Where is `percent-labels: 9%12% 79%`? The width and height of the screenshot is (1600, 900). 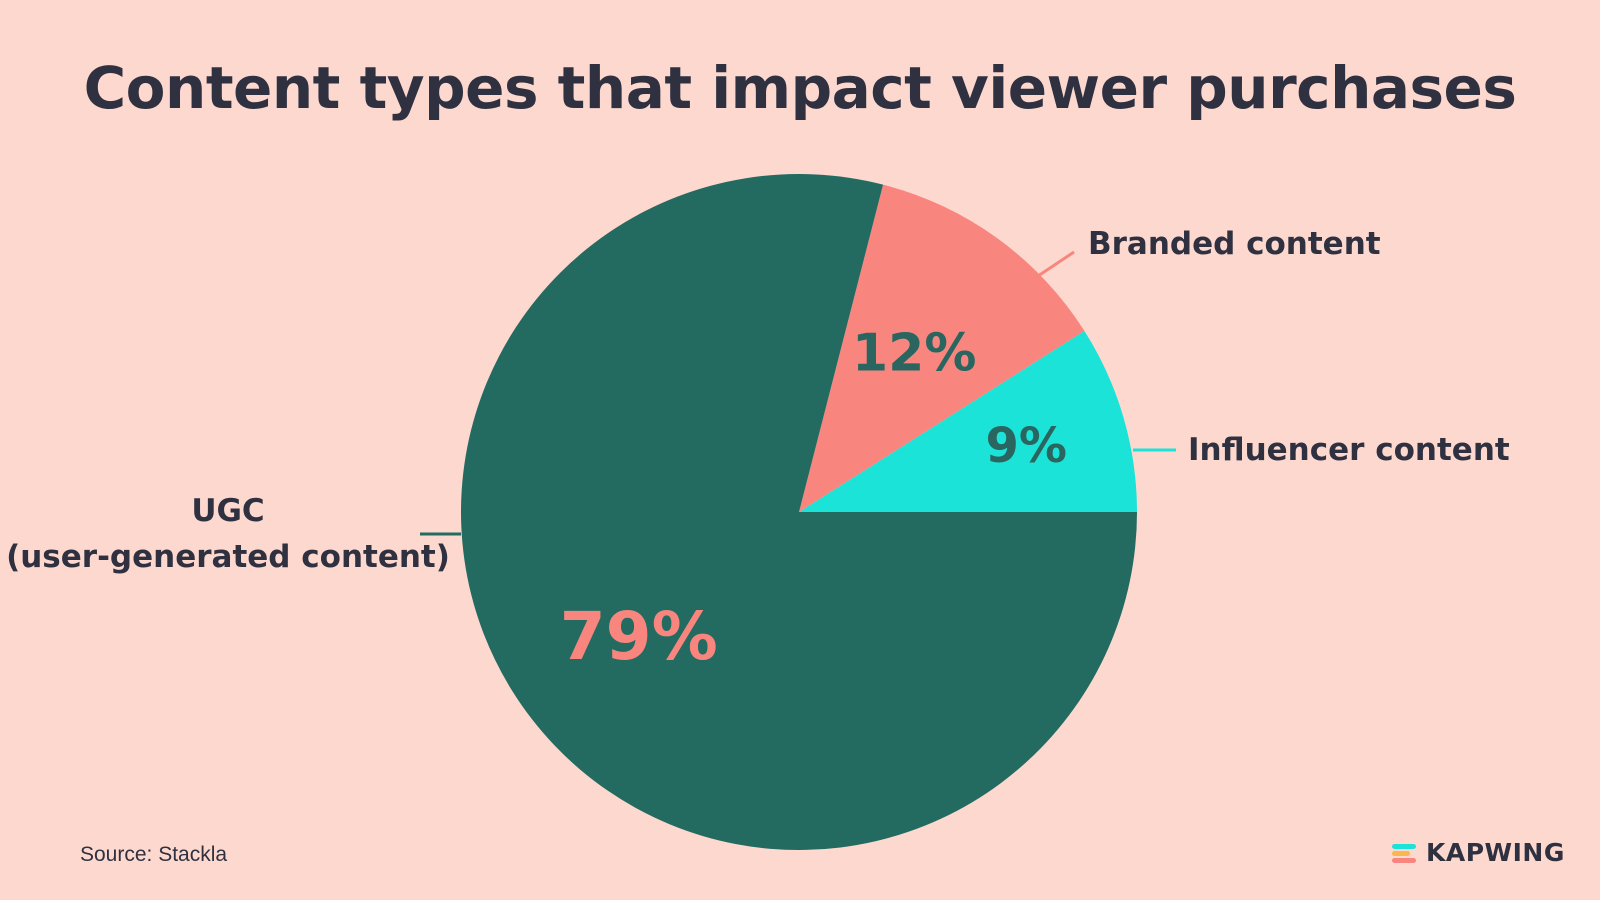
percent-labels: 9%12% 79% is located at coordinates (813, 498).